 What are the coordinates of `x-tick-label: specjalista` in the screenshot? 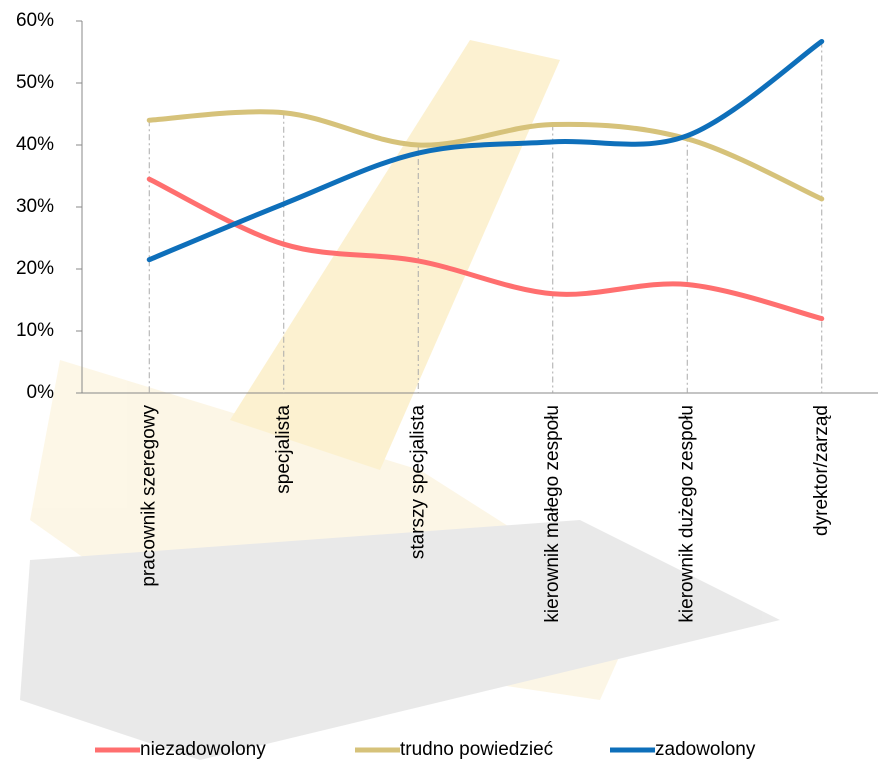 It's located at (283, 449).